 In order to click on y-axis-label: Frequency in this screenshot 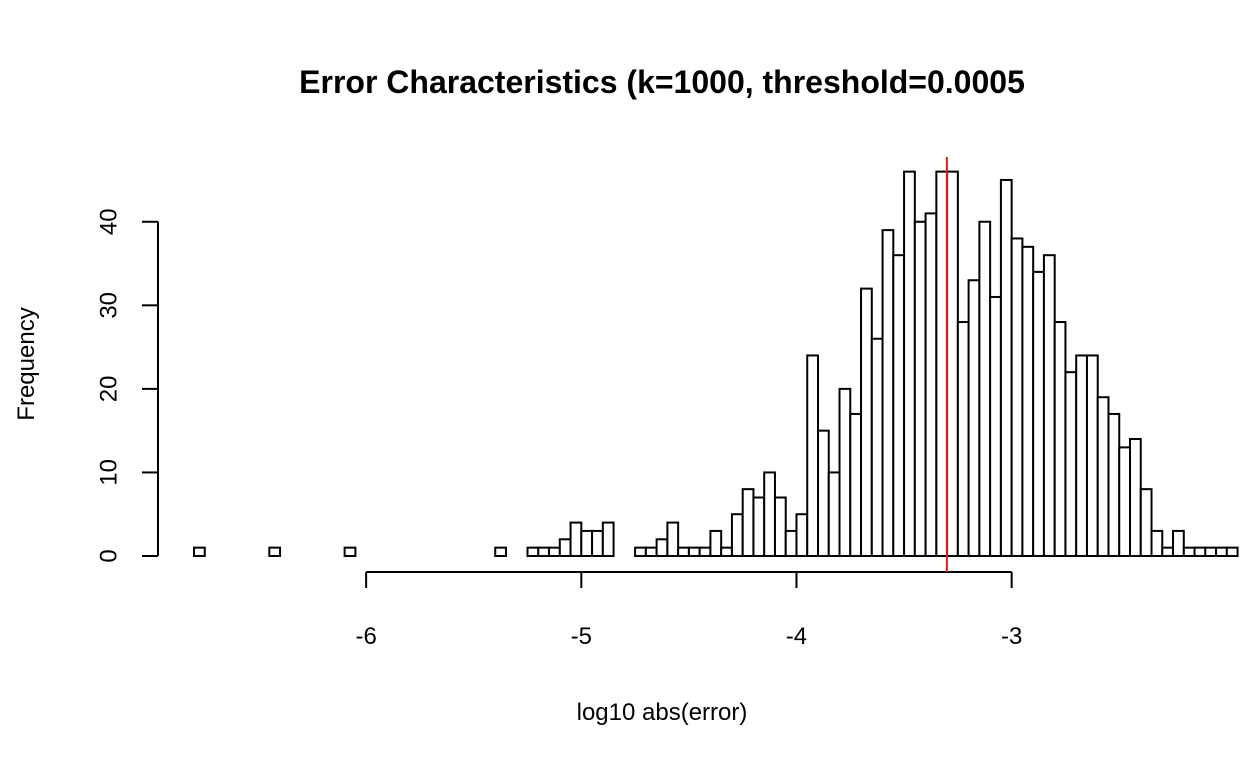, I will do `click(26, 363)`.